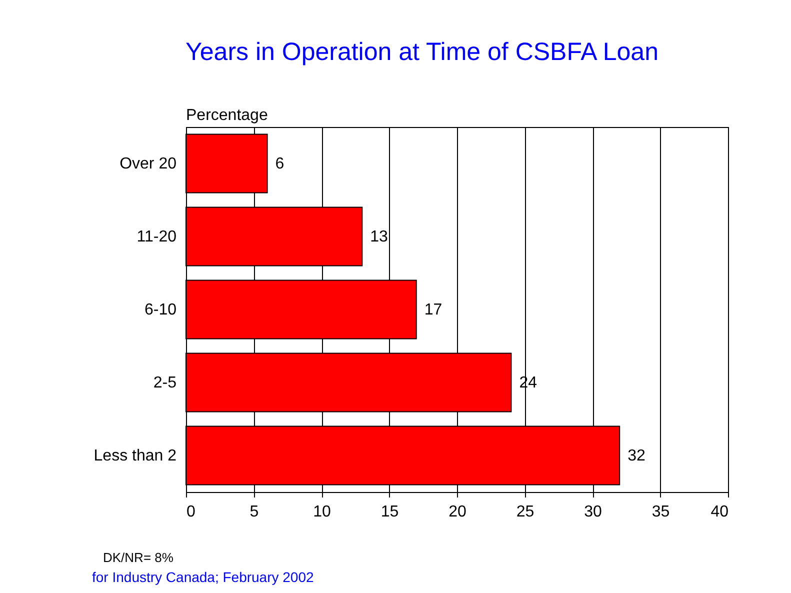 This screenshot has width=791, height=593. I want to click on y-tick-label: 2-5, so click(165, 383).